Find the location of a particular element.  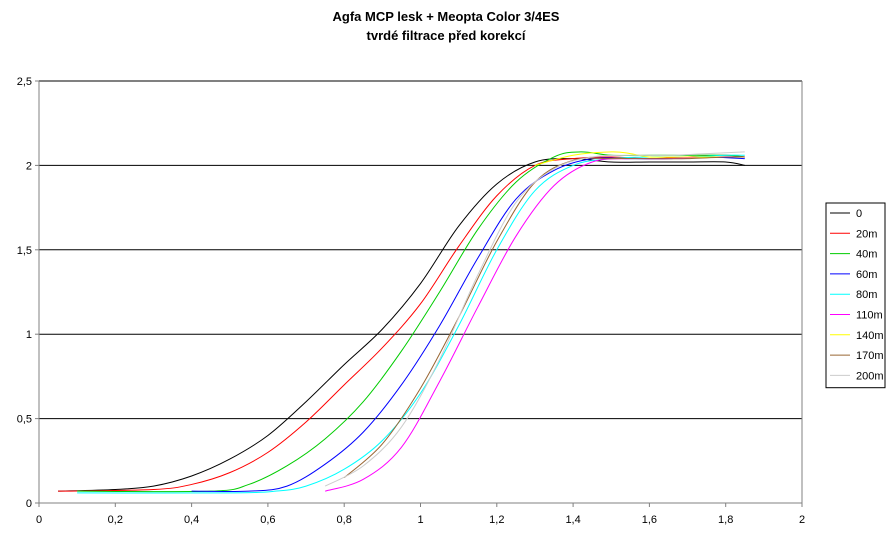

chart-title: Agfa MCP lesk + Meopta Color 3/4ES is located at coordinates (446, 16).